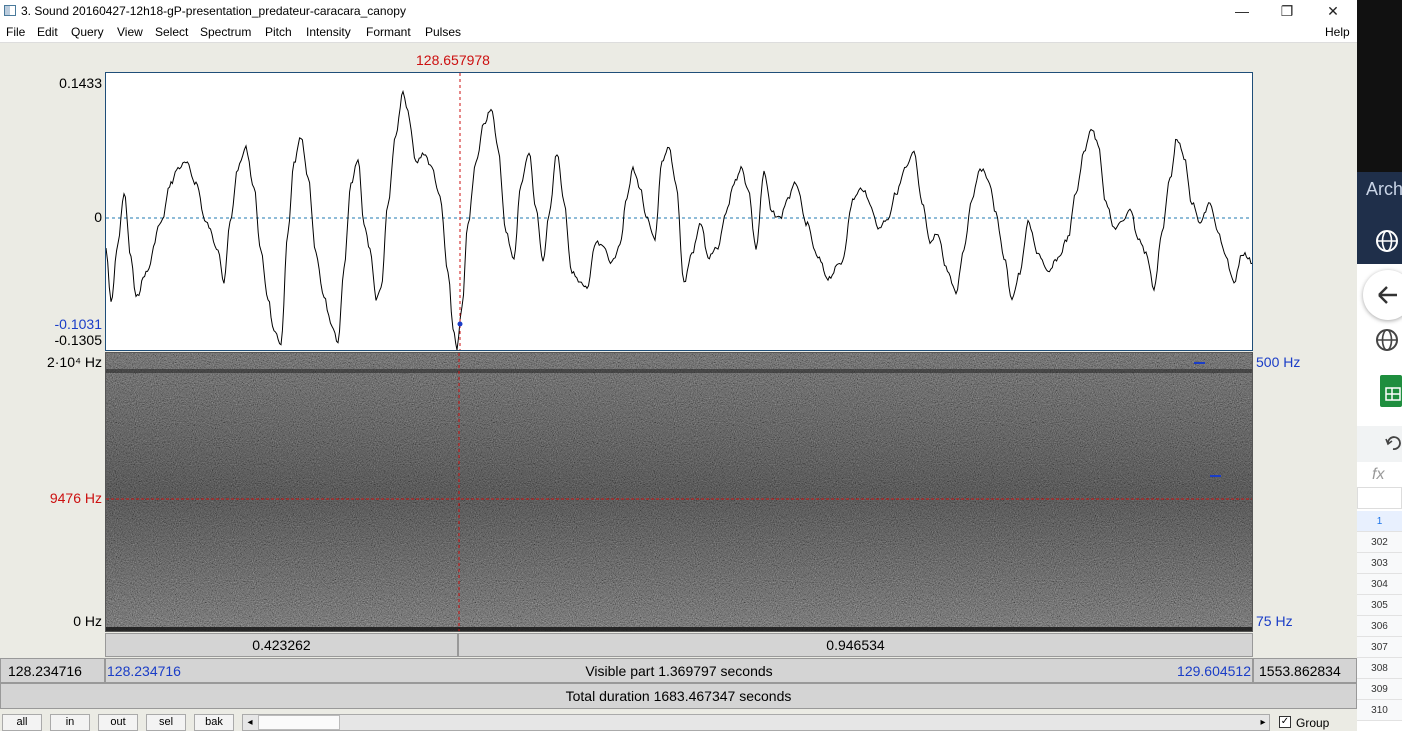  Describe the element at coordinates (1285, 722) in the screenshot. I see `group-checkbox: ✓` at that location.